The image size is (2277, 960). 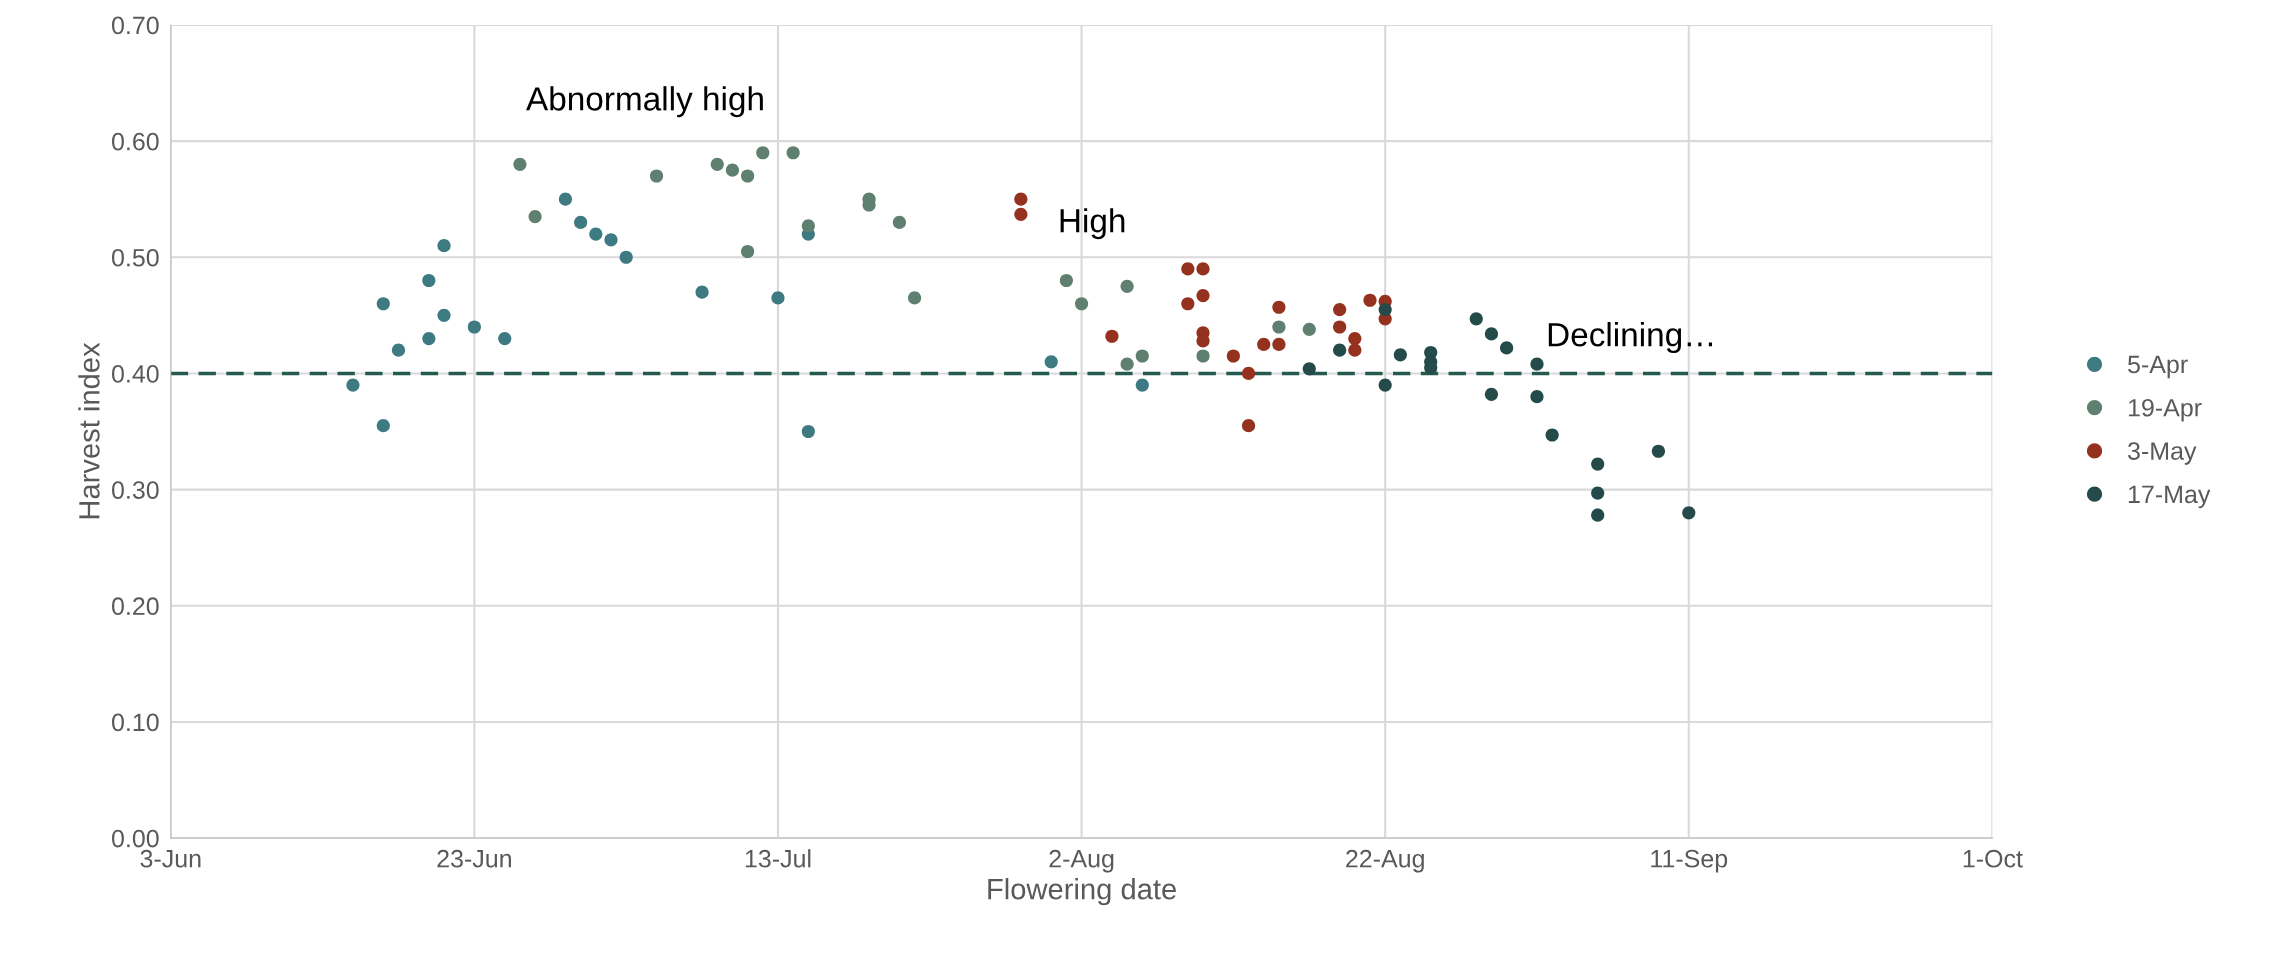 I want to click on x-tick-label: 23-Jun, so click(x=474, y=858).